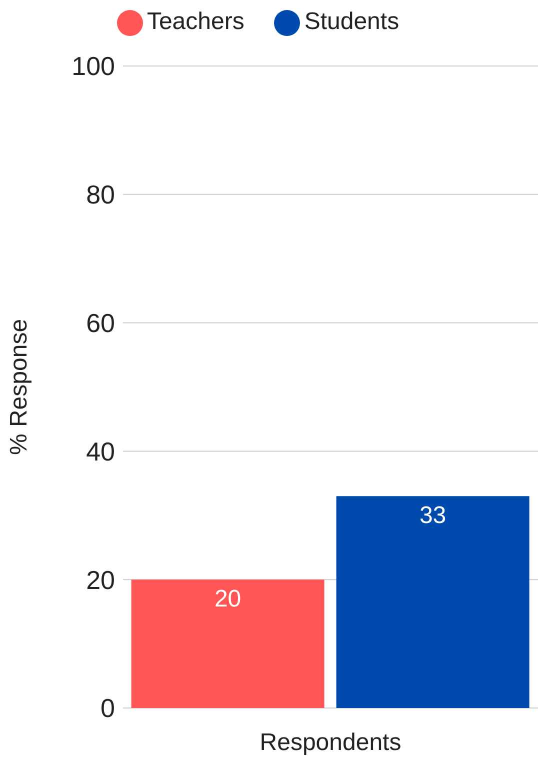  I want to click on y-tick-label: 40, so click(100, 451).